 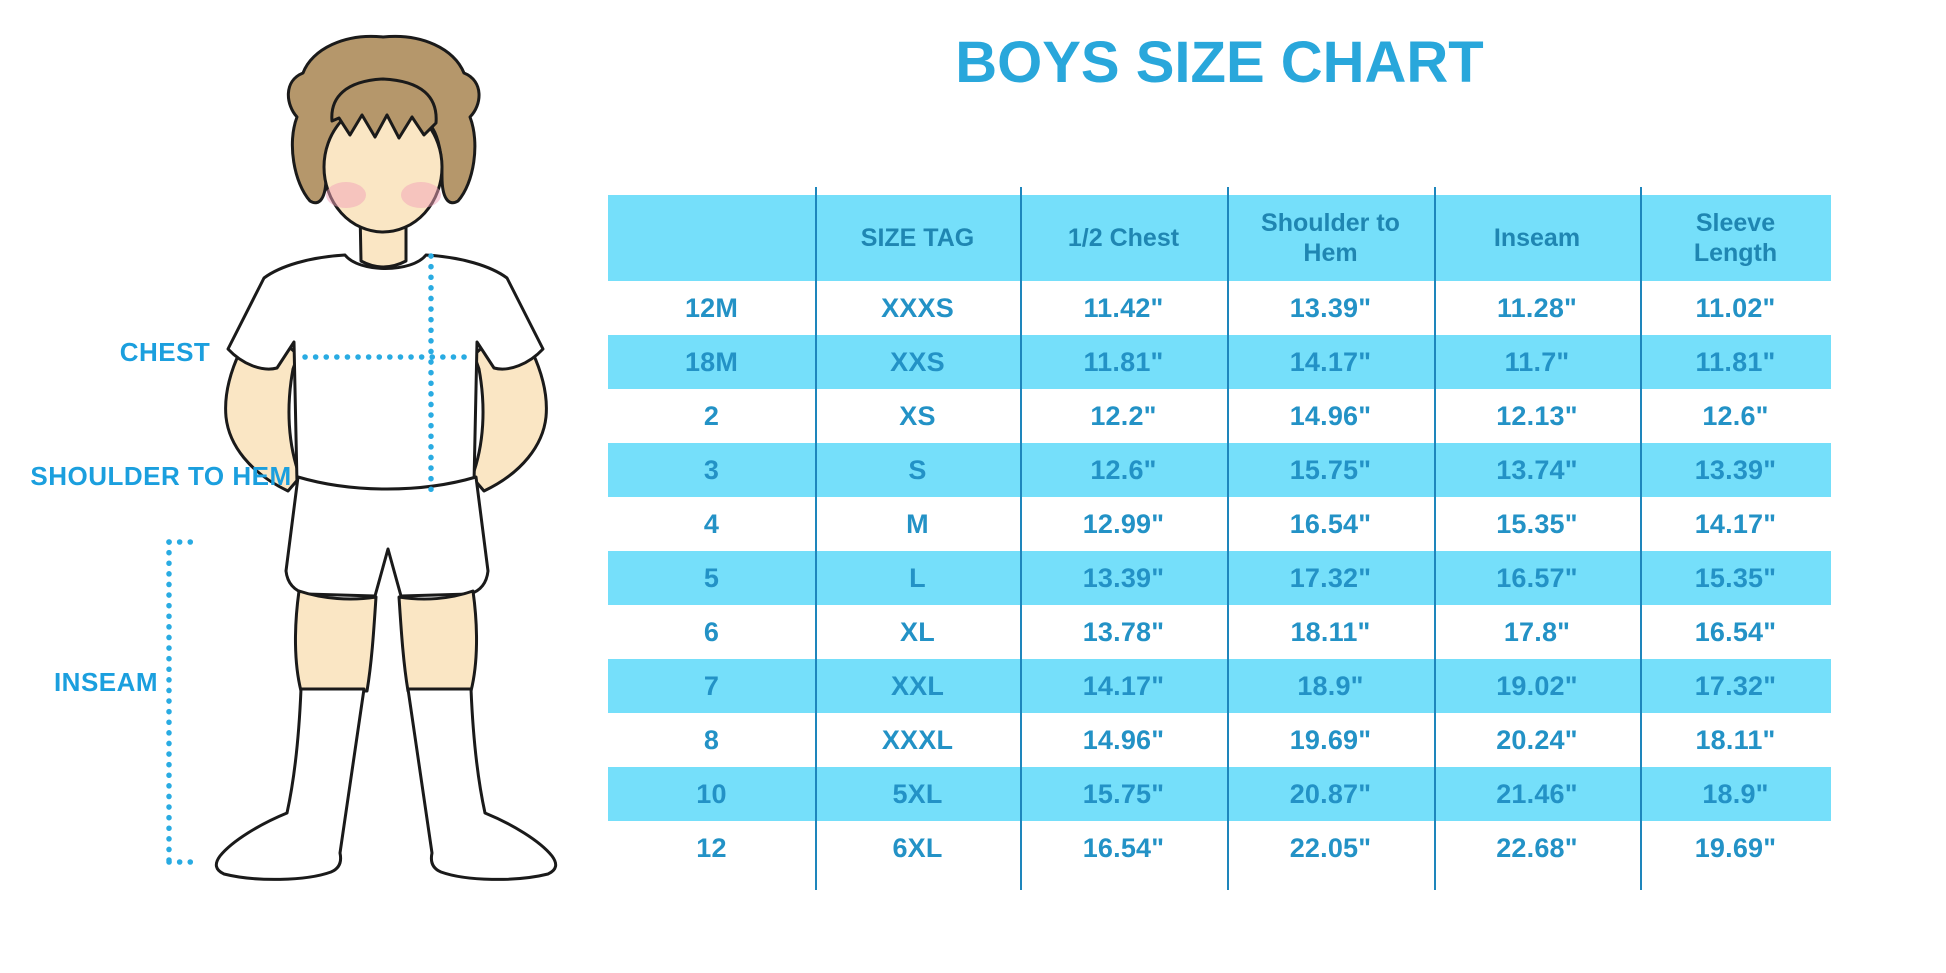 I want to click on column-header: Sleeve Length, so click(x=1735, y=238).